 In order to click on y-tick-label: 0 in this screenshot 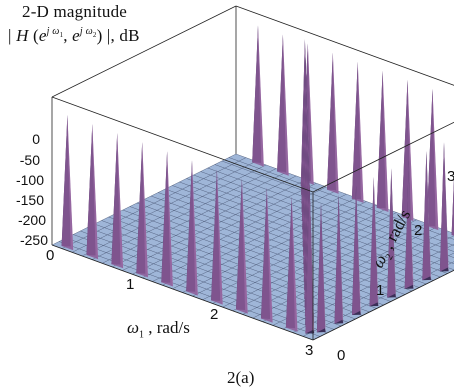, I will do `click(341, 355)`.